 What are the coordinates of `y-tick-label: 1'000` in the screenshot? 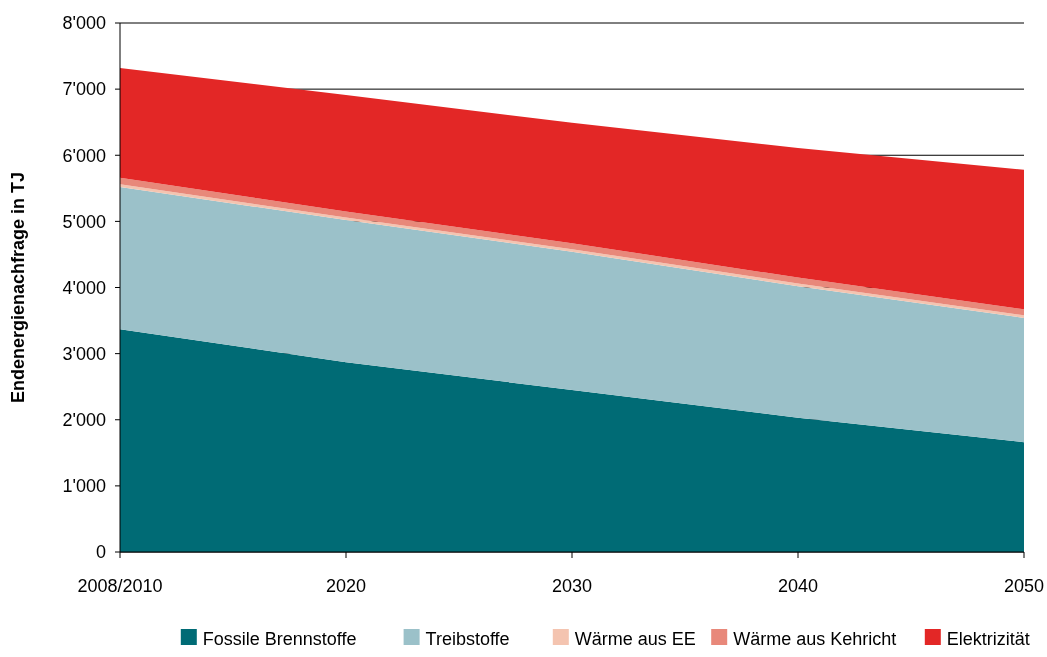 It's located at (84, 486).